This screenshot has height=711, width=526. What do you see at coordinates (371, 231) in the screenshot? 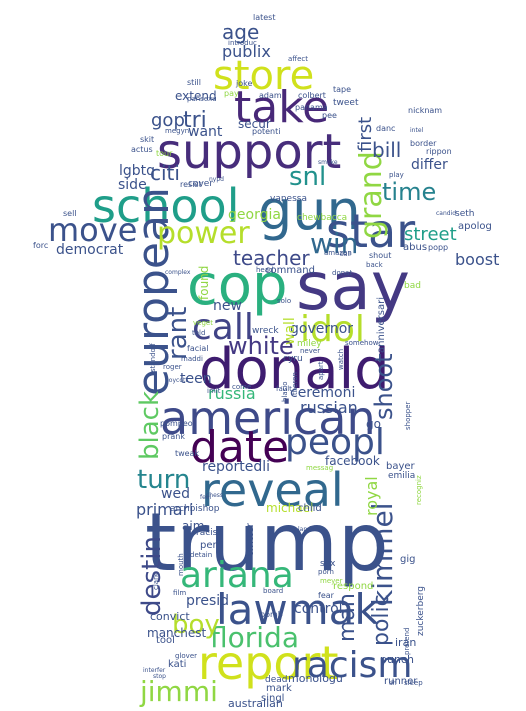
I see `word: star` at bounding box center [371, 231].